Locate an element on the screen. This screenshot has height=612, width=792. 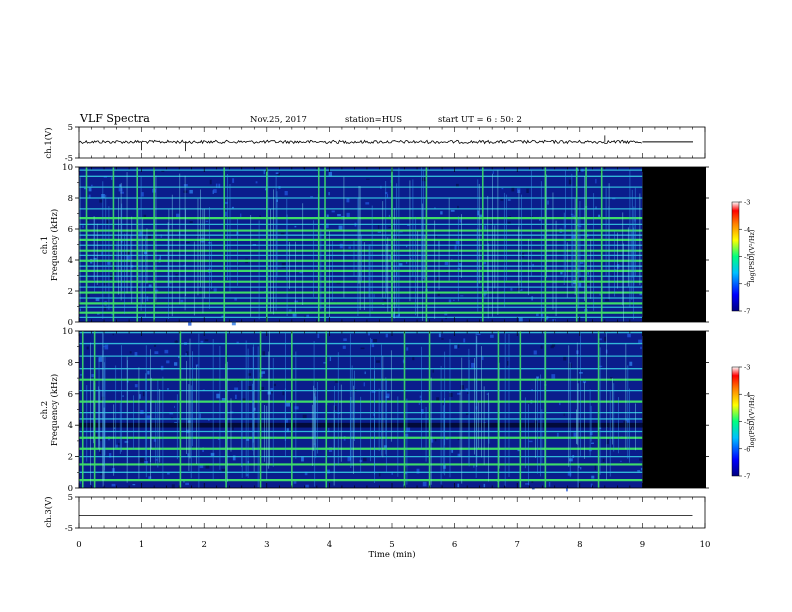
colorbar-ch2-label: log(PSD)(V²/Hz) is located at coordinates (752, 420).